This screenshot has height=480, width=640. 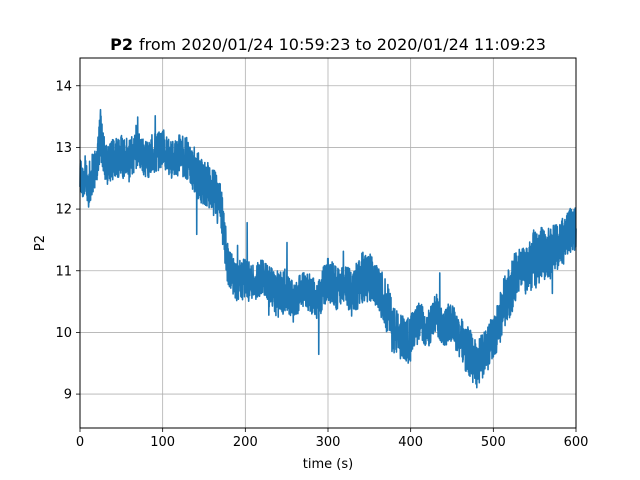 What do you see at coordinates (245, 442) in the screenshot?
I see `x-tick-label: 200` at bounding box center [245, 442].